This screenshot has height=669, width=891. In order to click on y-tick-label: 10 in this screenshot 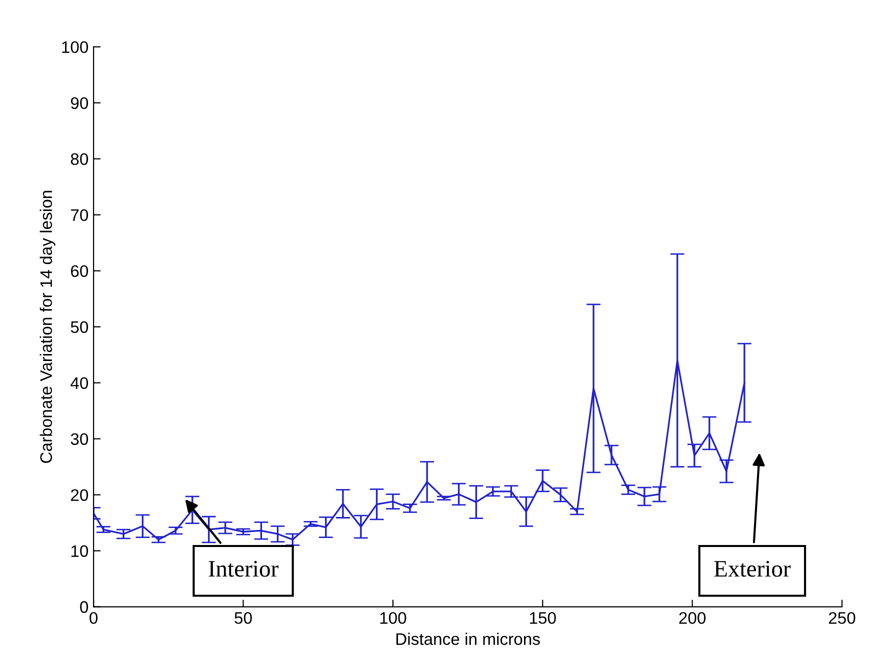, I will do `click(79, 551)`.